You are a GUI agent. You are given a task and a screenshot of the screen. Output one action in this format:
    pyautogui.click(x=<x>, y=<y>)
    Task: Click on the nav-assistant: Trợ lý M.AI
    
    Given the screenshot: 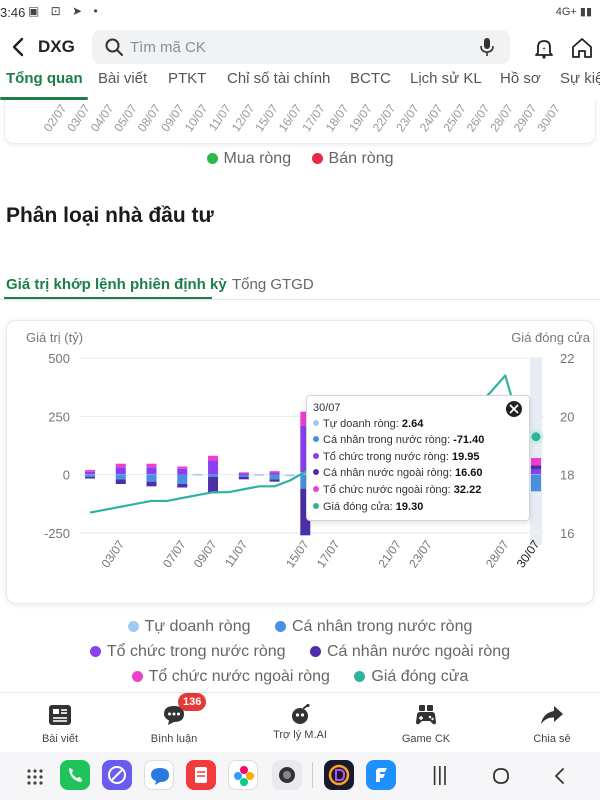 What is the action you would take?
    pyautogui.click(x=300, y=723)
    